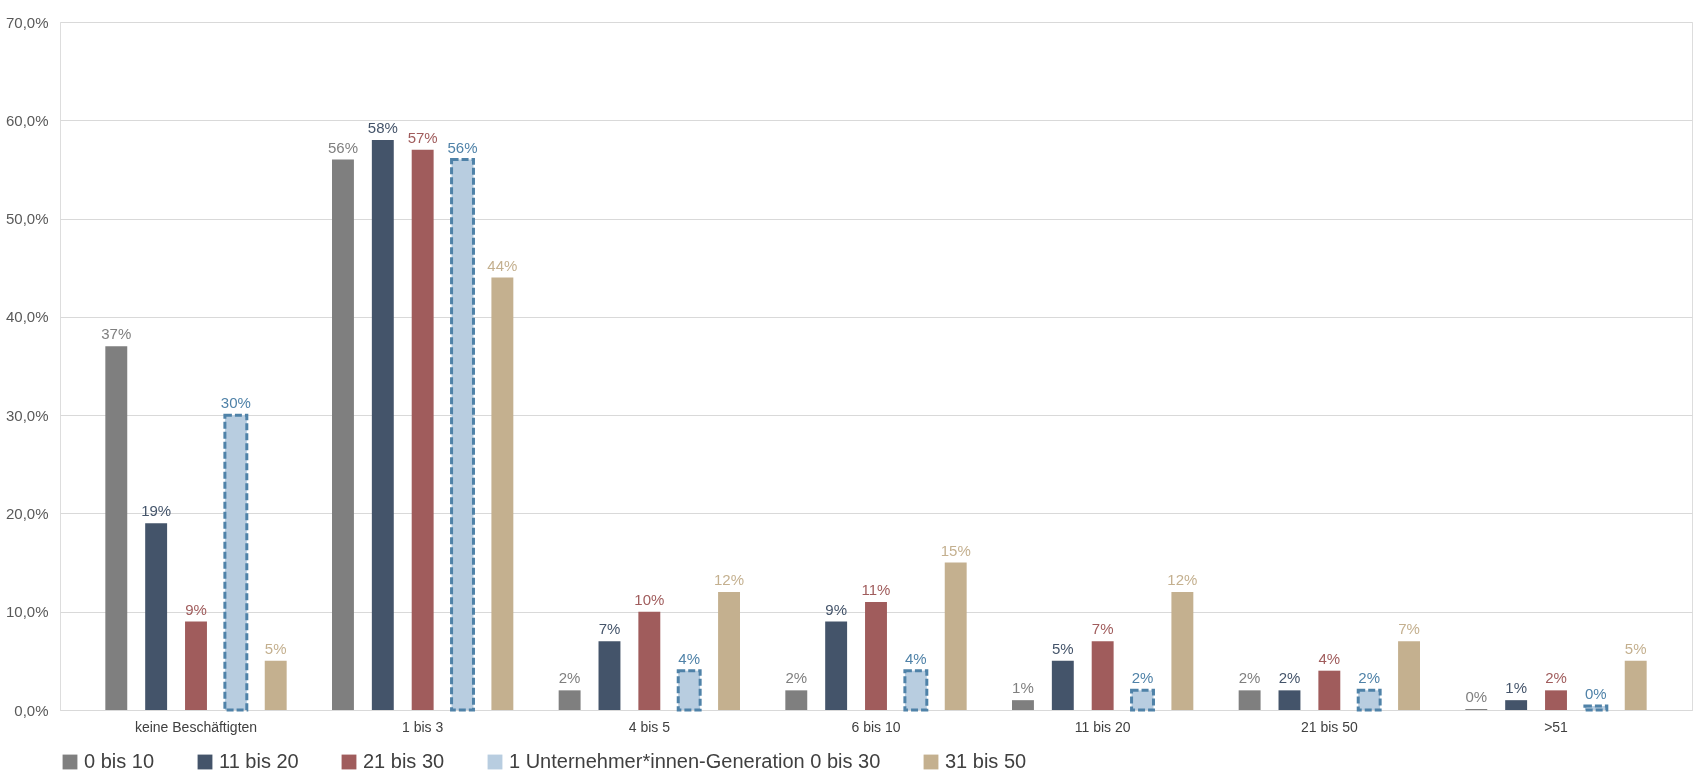 The height and width of the screenshot is (782, 1702). Describe the element at coordinates (27, 415) in the screenshot. I see `y-tick-label: 30,0%` at that location.